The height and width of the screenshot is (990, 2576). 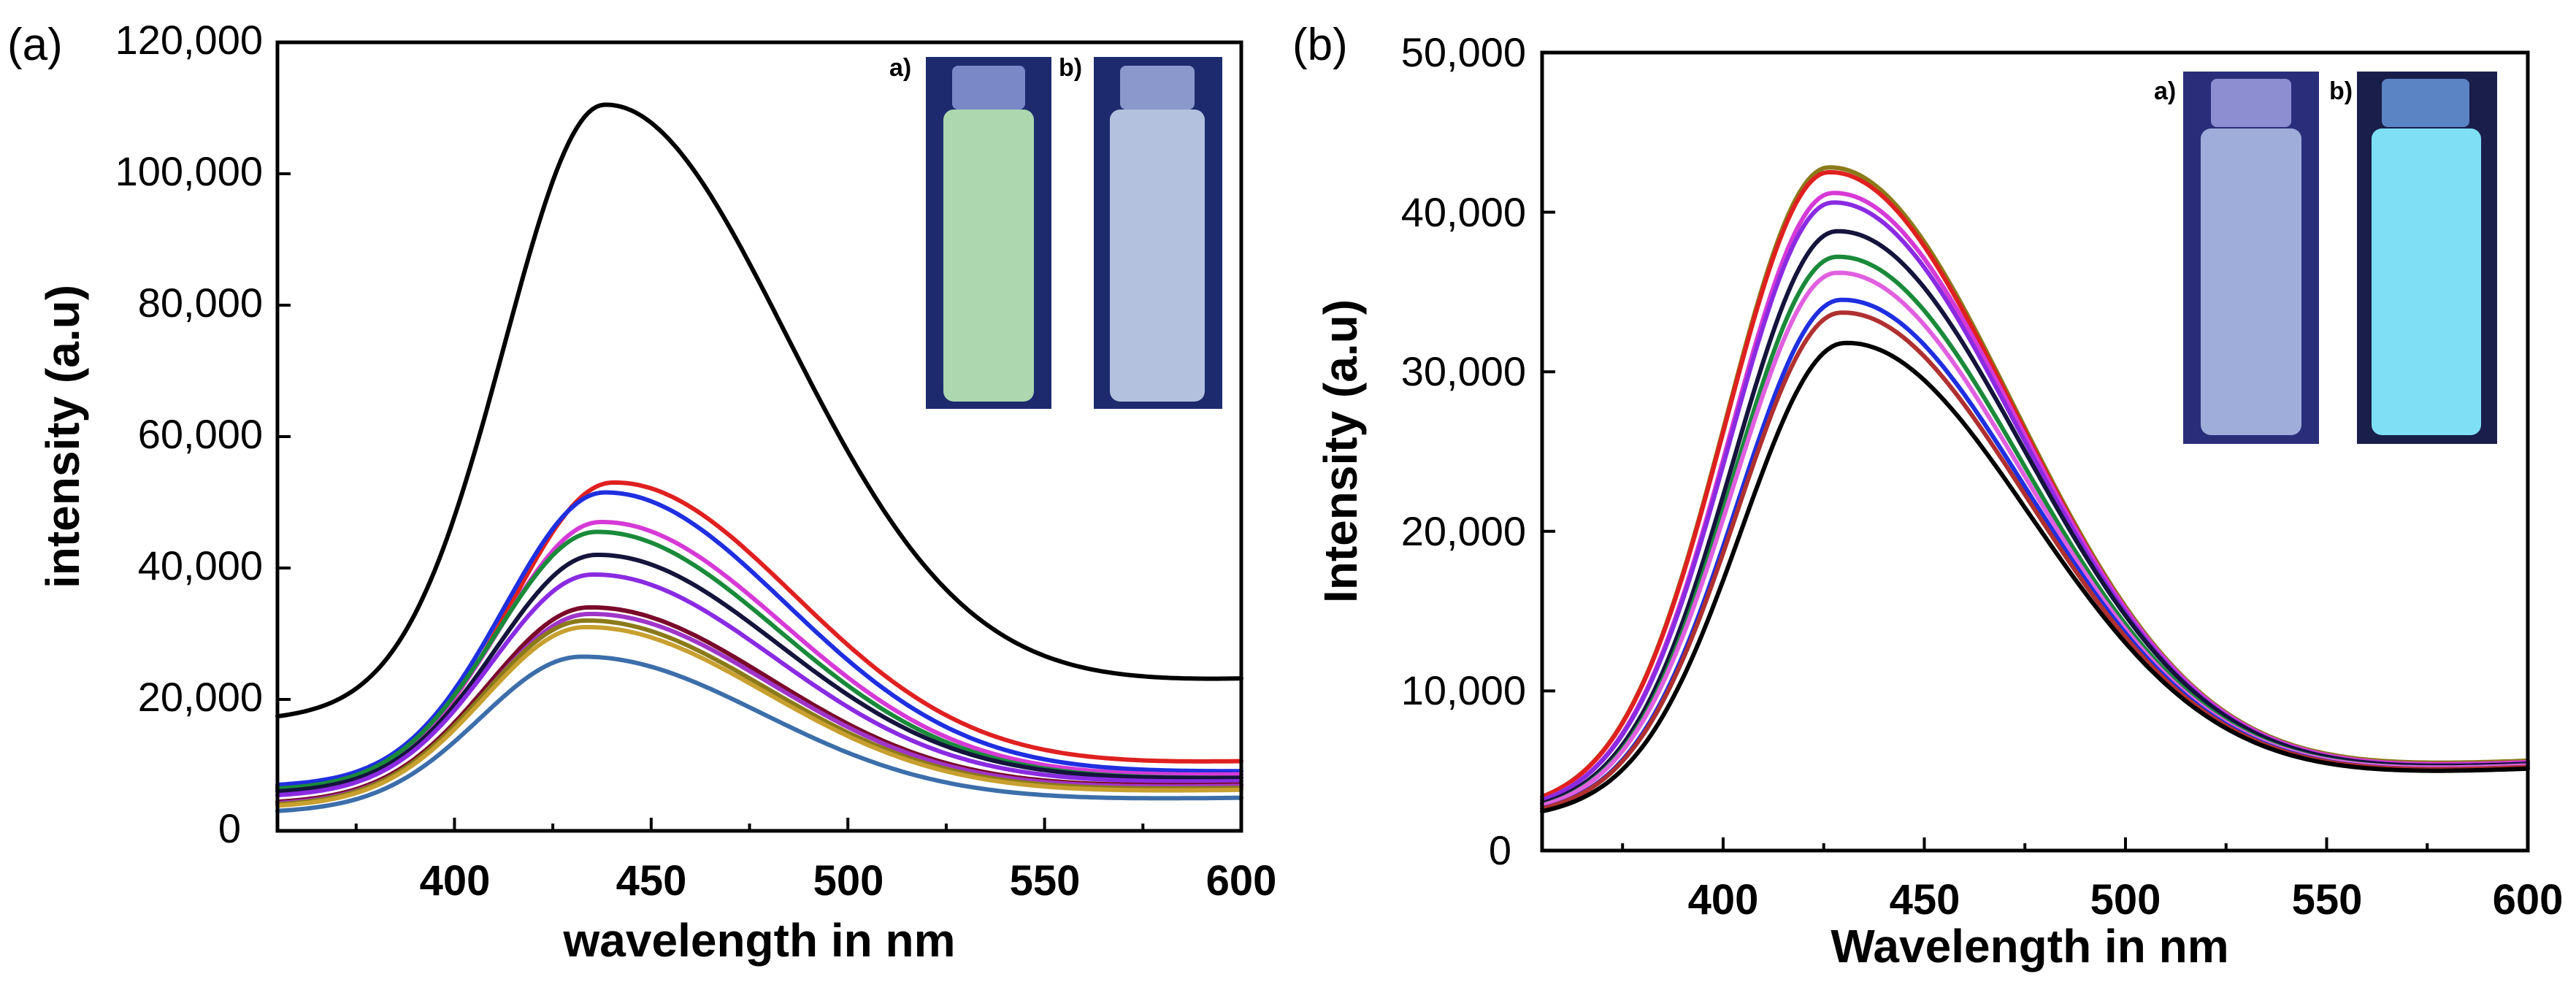 I want to click on x-axis-title-b: Wavelength in nm, so click(x=2029, y=946).